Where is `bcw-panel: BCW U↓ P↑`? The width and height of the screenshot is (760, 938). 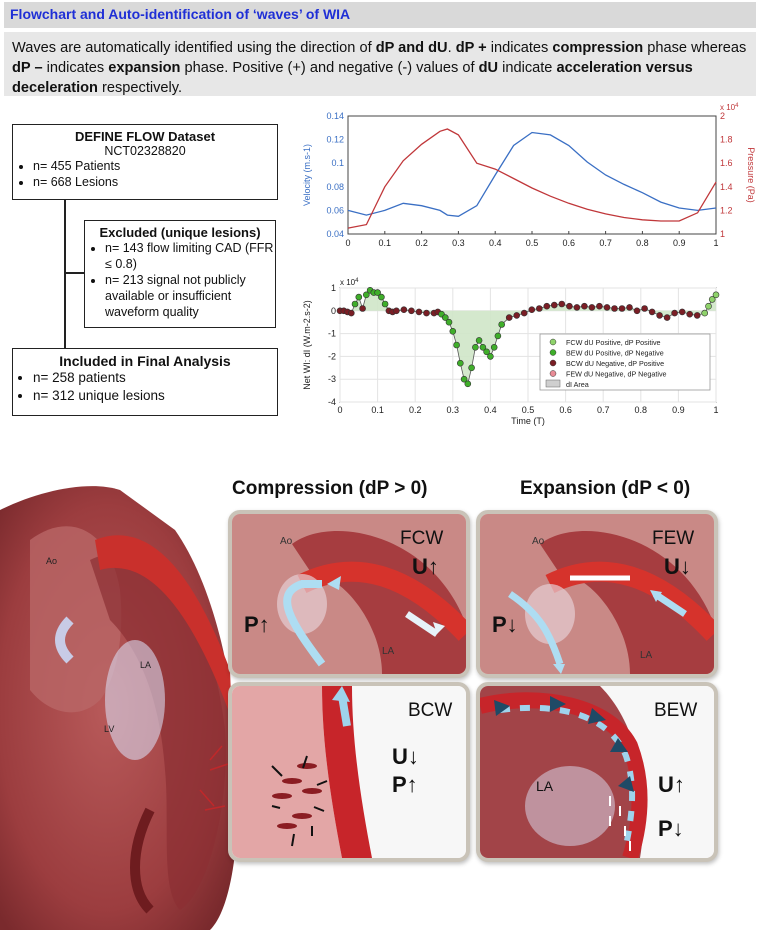
bcw-panel: BCW U↓ P↑ is located at coordinates (349, 772).